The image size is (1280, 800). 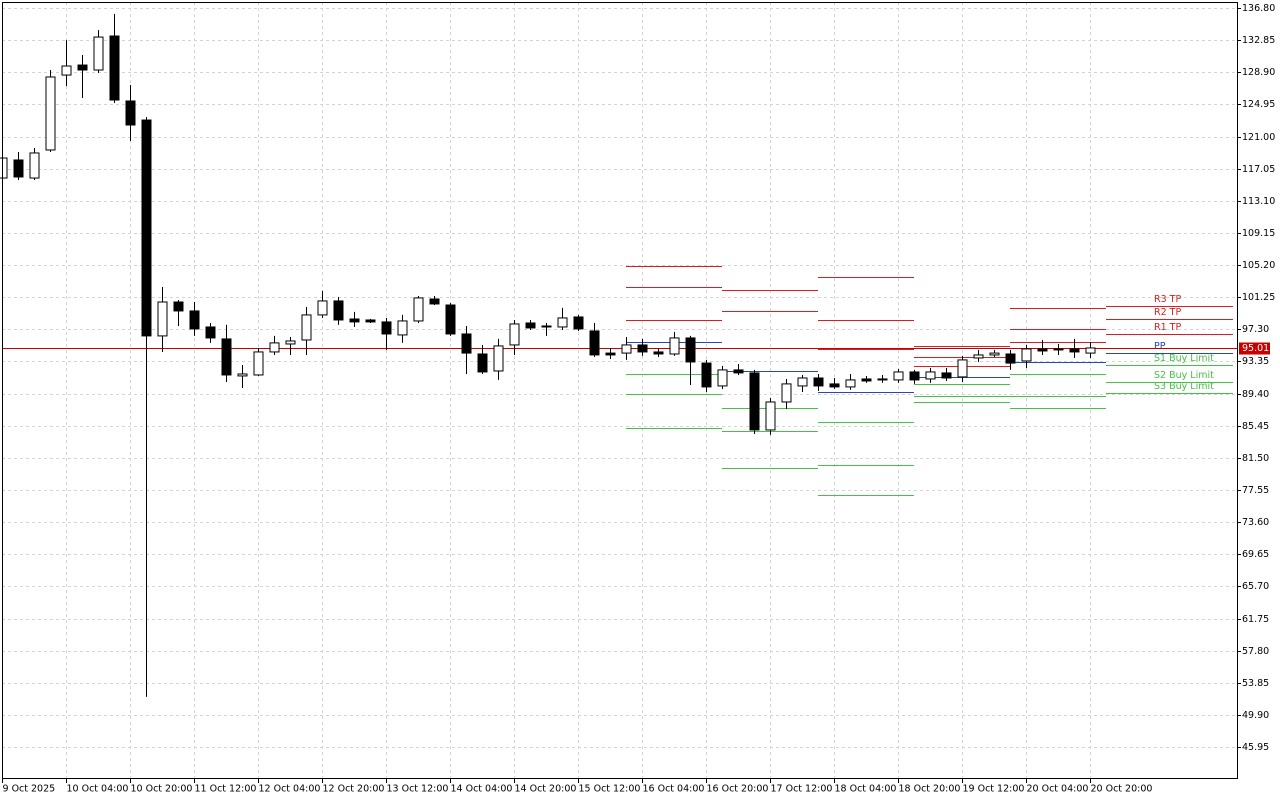 What do you see at coordinates (674, 789) in the screenshot?
I see `x-tick-label: 16 Oct 04:00` at bounding box center [674, 789].